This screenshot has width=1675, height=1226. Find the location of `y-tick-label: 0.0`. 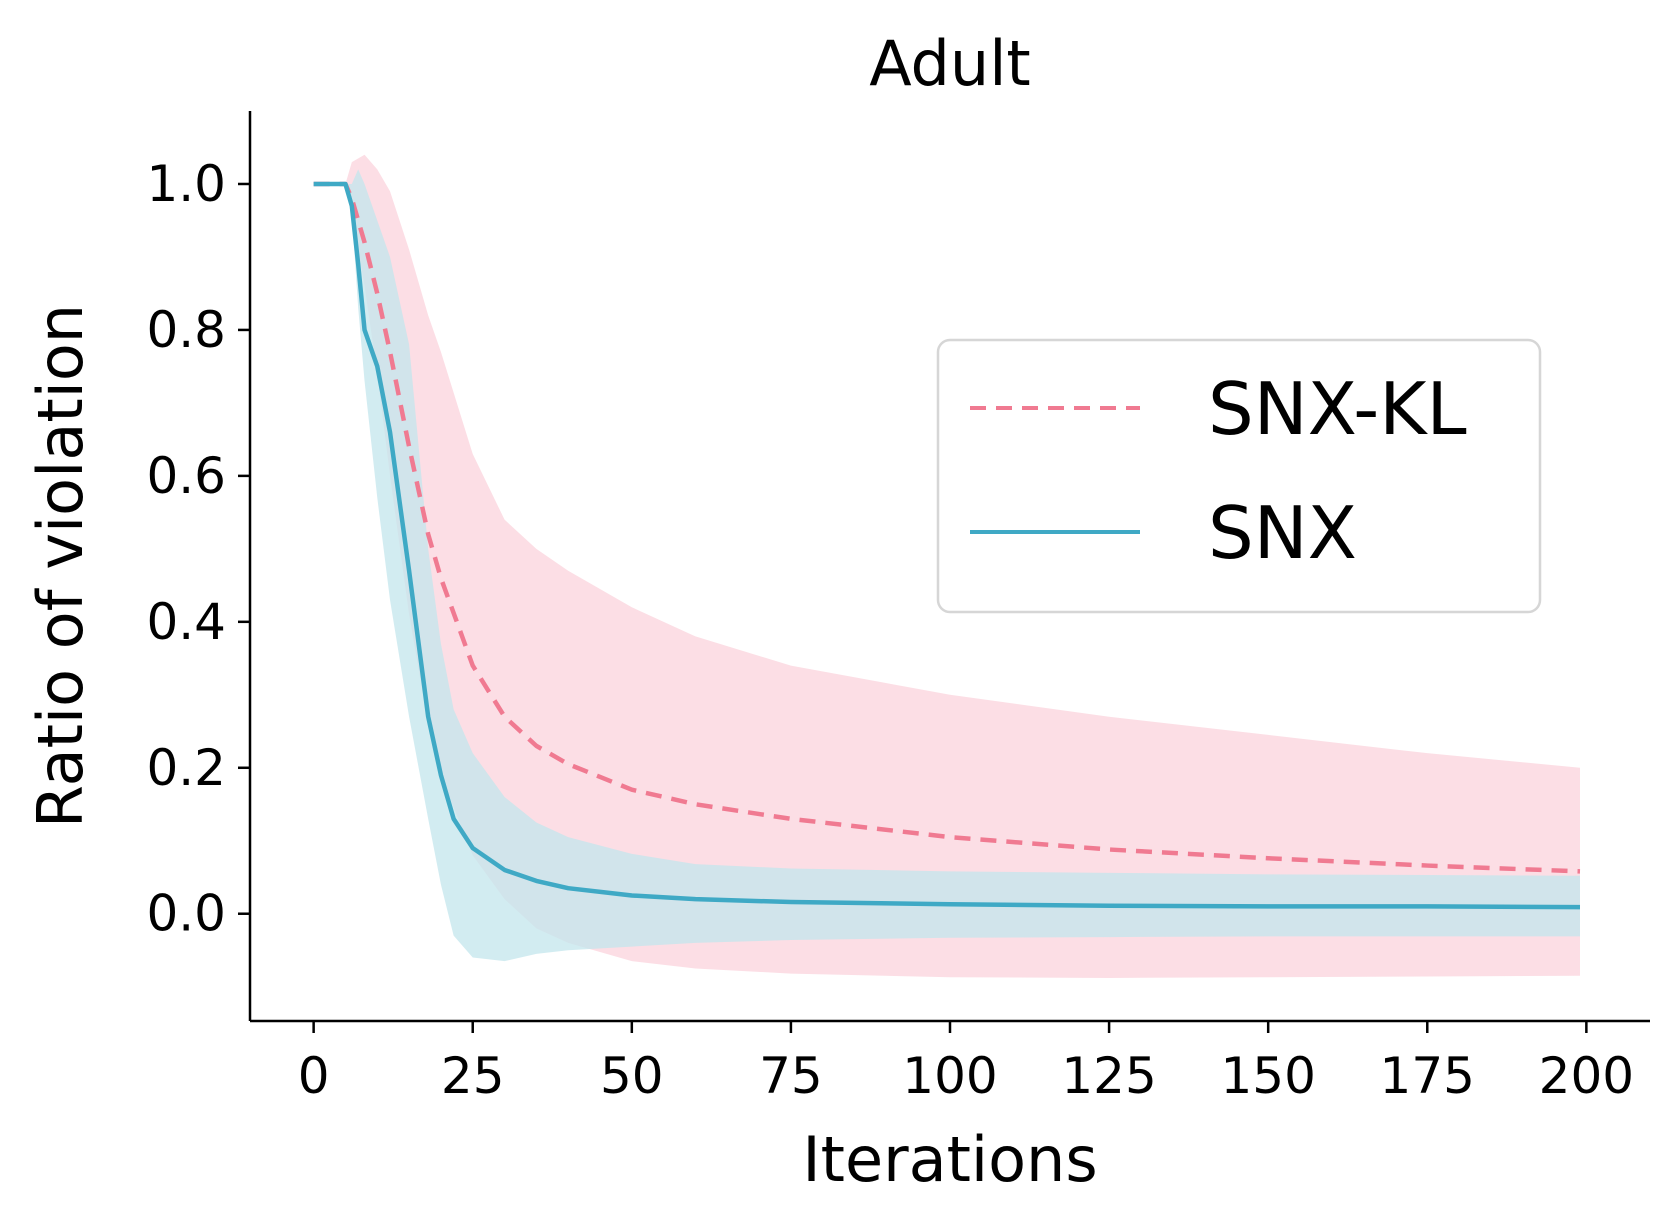

y-tick-label: 0.0 is located at coordinates (186, 914).